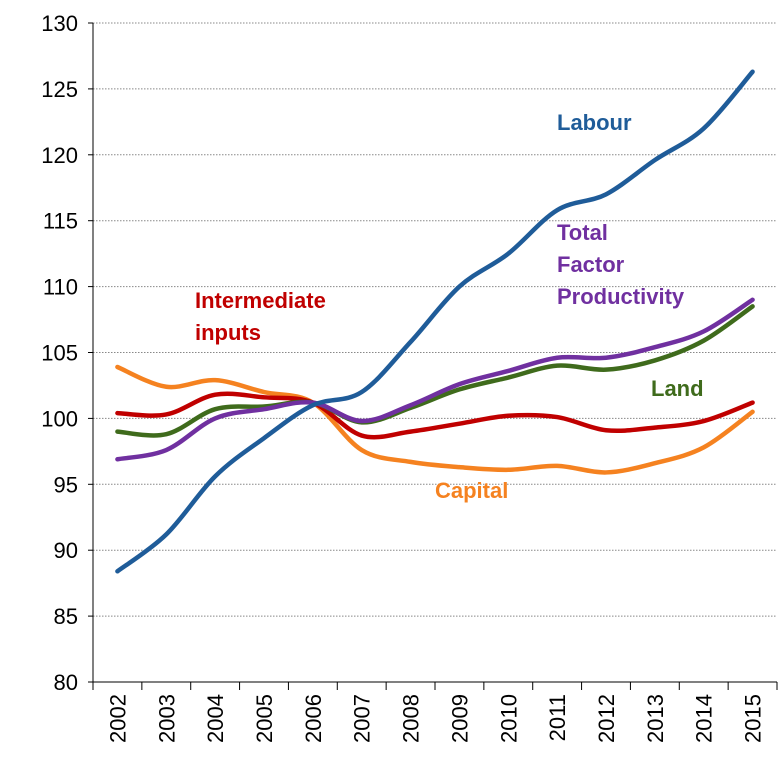 The width and height of the screenshot is (778, 774). Describe the element at coordinates (621, 296) in the screenshot. I see `series-label-line: Productivity` at that location.